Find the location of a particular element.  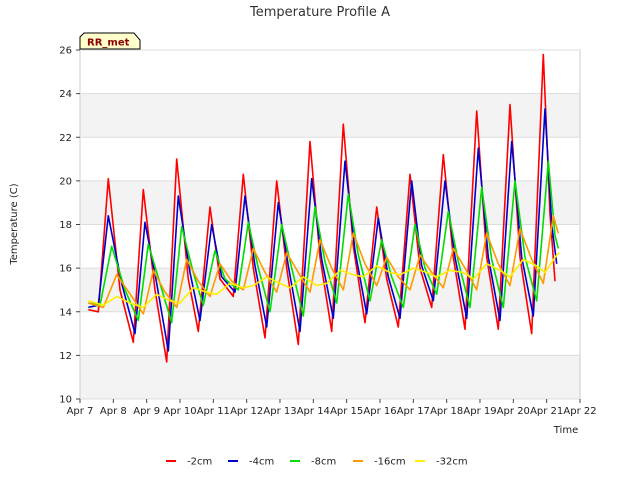

legend-label: -2cm is located at coordinates (199, 462).